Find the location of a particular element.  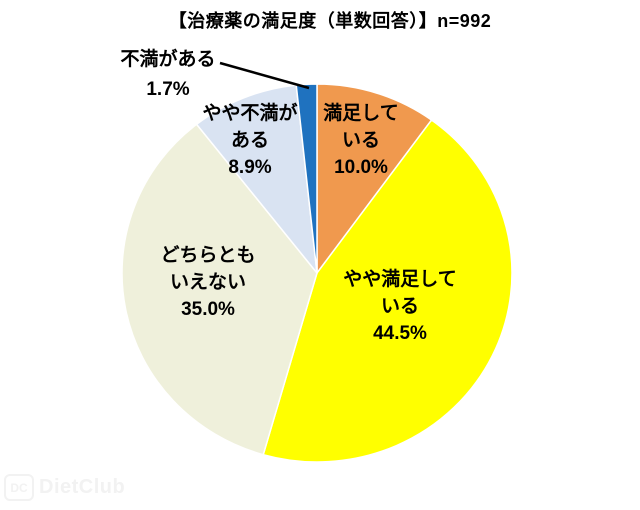

slice-value: 1.7% is located at coordinates (168, 89).